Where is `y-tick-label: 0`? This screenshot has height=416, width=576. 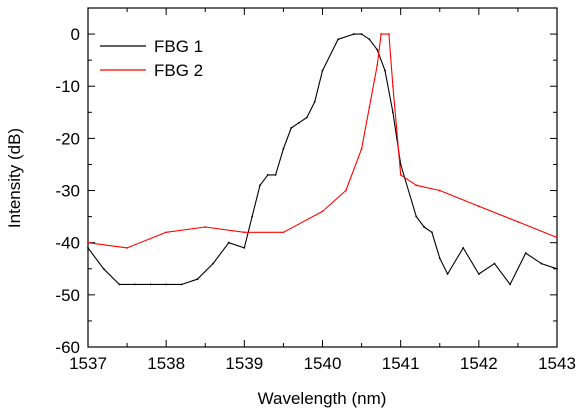 y-tick-label: 0 is located at coordinates (75, 34).